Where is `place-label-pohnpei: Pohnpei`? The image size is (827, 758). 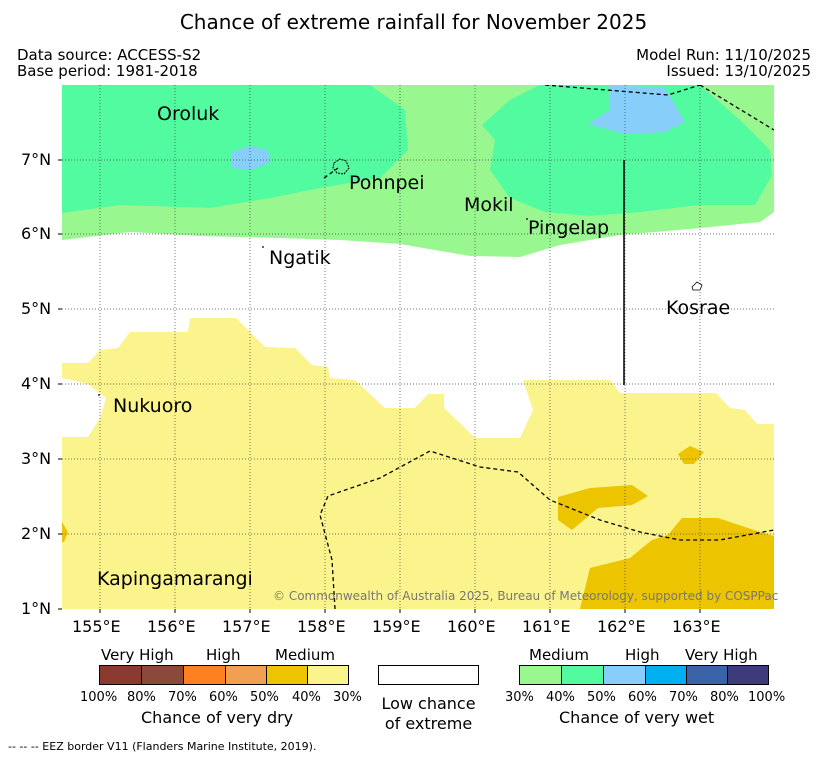 place-label-pohnpei: Pohnpei is located at coordinates (387, 183).